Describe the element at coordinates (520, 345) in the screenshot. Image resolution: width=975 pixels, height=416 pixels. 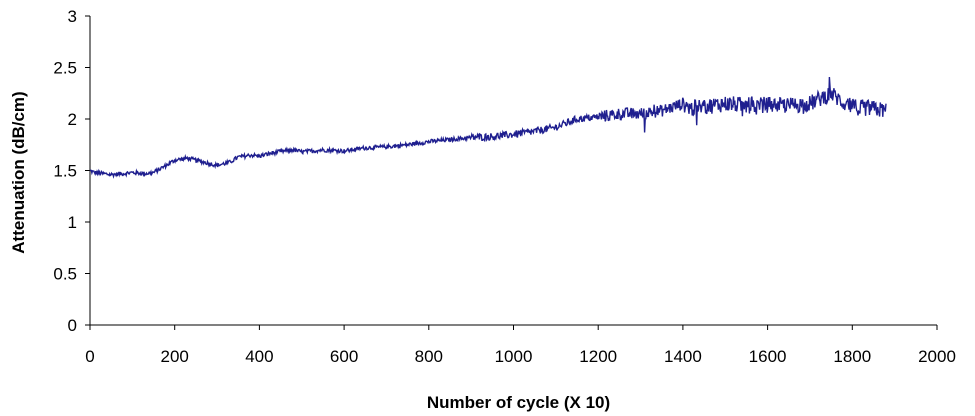
I see `x-axis-ticks: 0 200 400 600 800 1000 1200 1400 1600 1800 2000` at that location.